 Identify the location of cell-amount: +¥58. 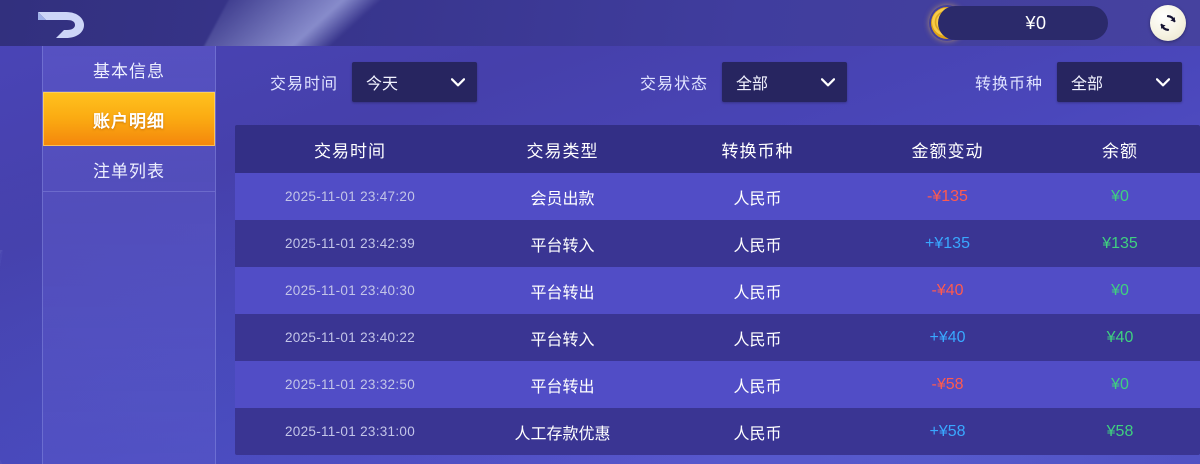
(947, 431).